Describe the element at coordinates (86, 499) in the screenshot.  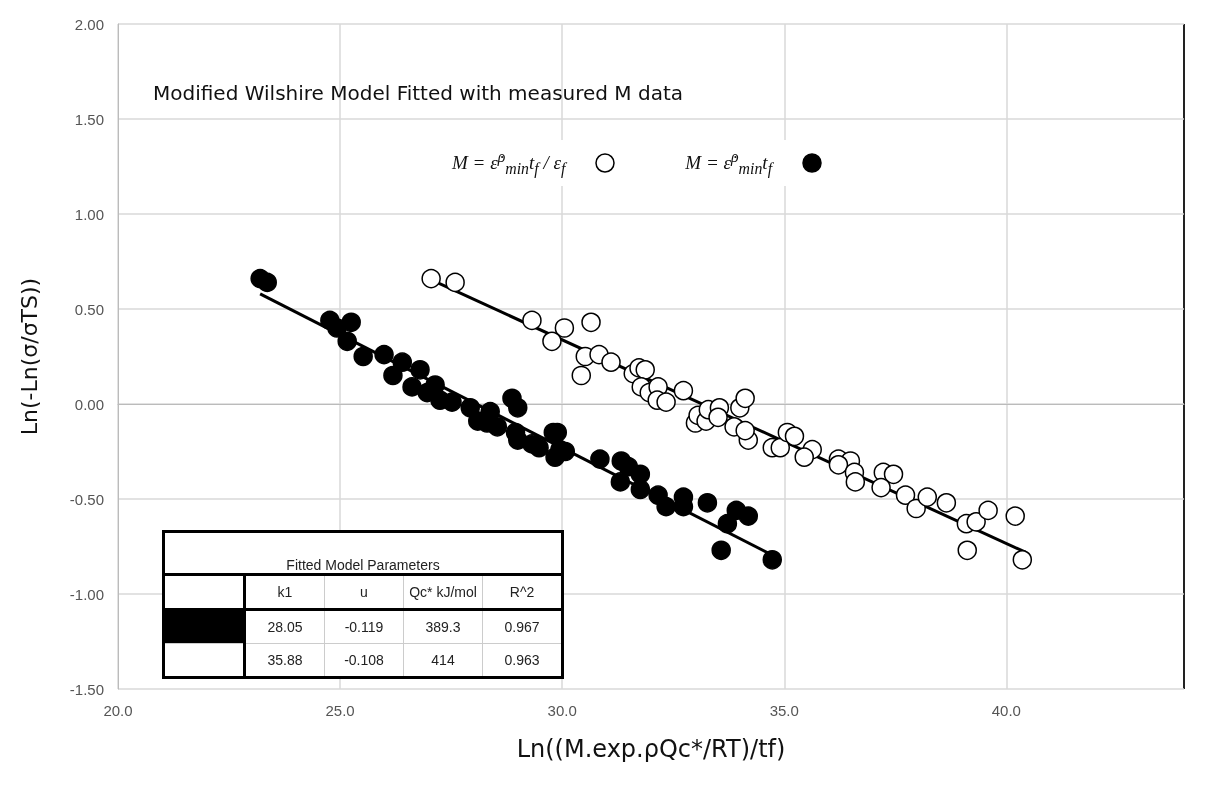
I see `y-tick-label: -0.50` at that location.